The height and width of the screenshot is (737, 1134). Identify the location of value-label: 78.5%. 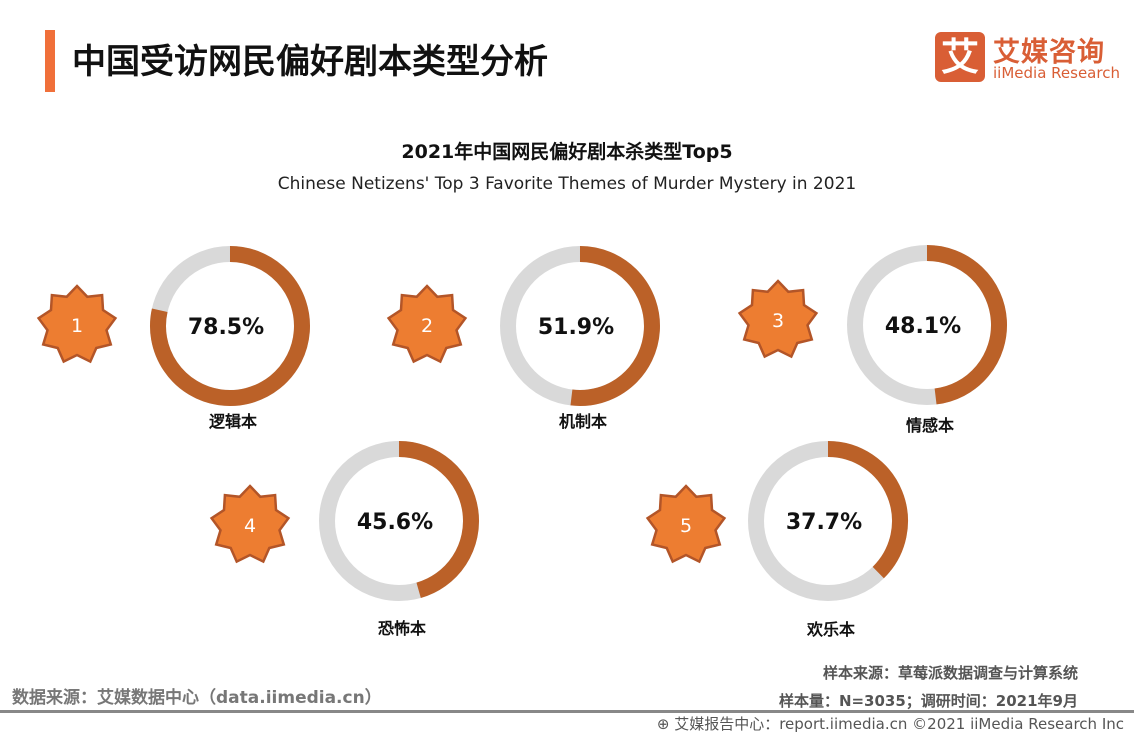
(226, 327).